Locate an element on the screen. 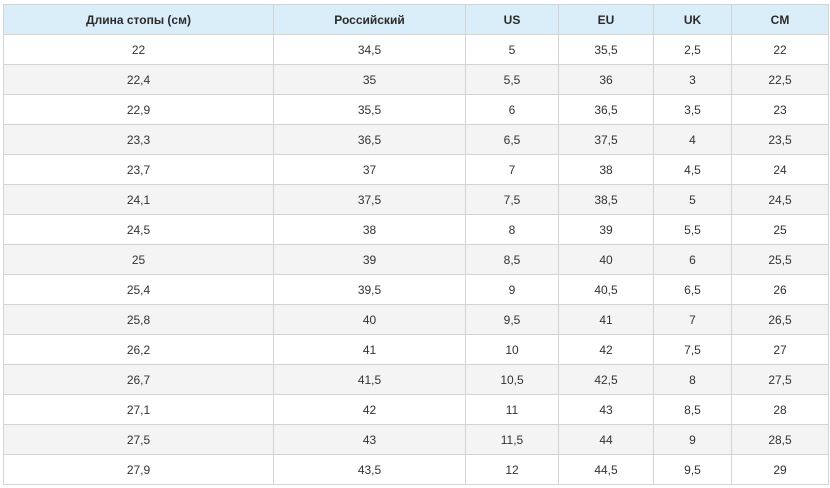 This screenshot has height=488, width=830. table-row: 24,1 37,5 7,5 38,5 5 24,5 is located at coordinates (416, 199).